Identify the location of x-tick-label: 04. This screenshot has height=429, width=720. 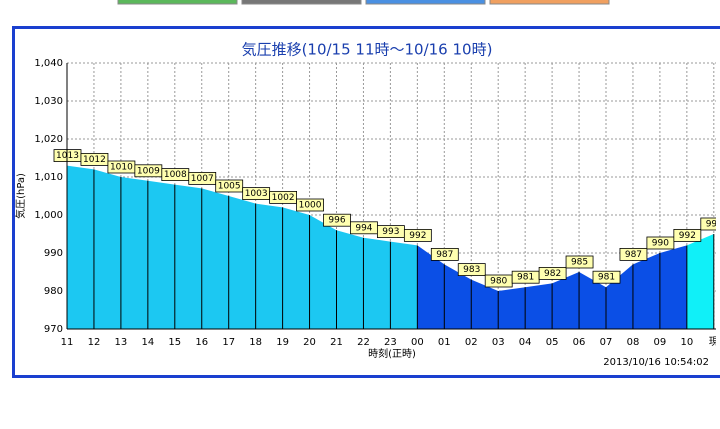
(525, 342).